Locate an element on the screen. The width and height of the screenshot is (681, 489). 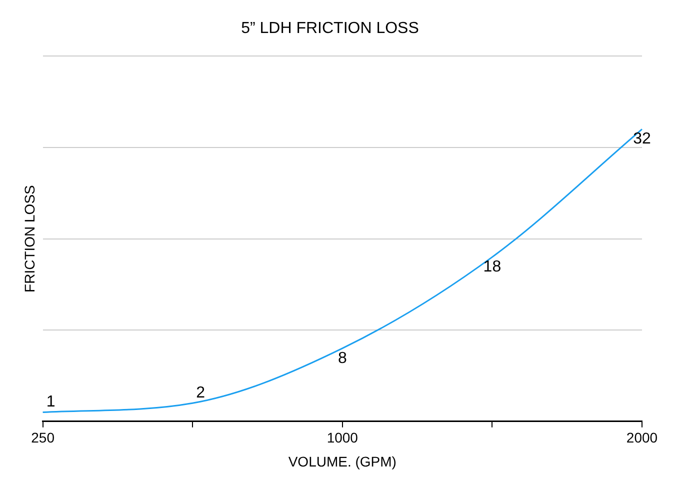
x-tick-label: 2000 is located at coordinates (642, 438).